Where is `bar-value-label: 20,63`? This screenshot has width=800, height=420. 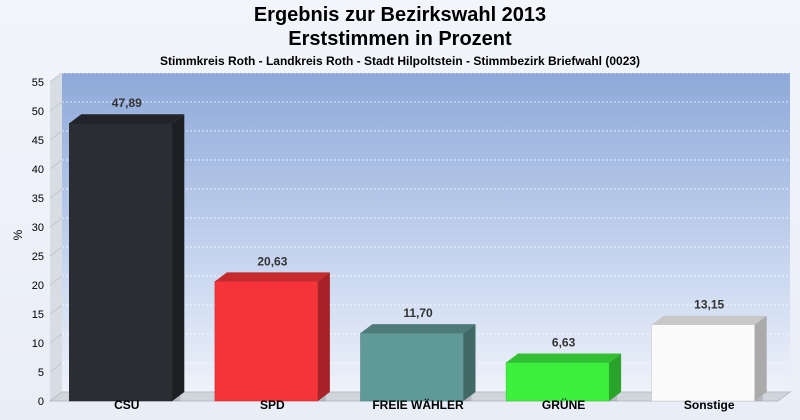
bar-value-label: 20,63 is located at coordinates (272, 261).